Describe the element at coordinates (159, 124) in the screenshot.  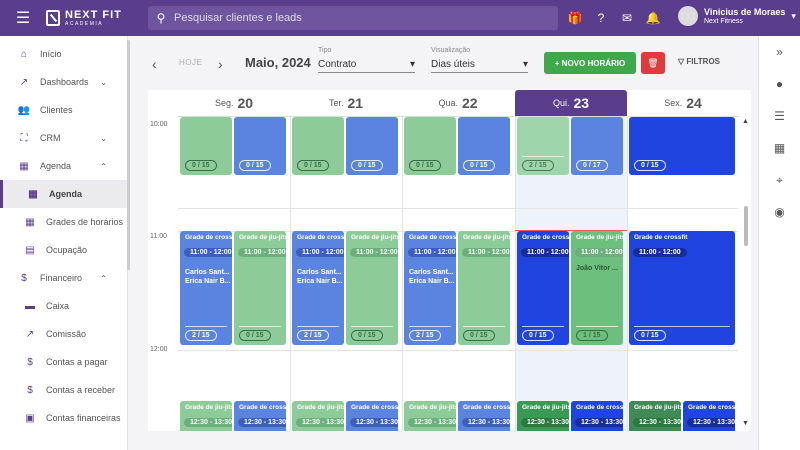
I see `time-label: 10:00` at that location.